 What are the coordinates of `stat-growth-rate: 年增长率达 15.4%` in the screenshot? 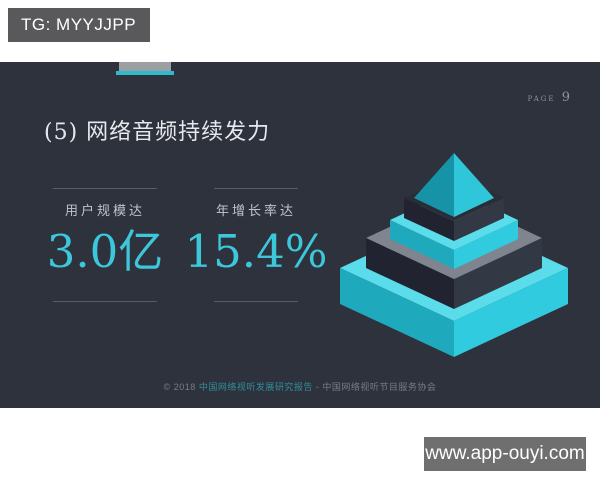 It's located at (256, 245).